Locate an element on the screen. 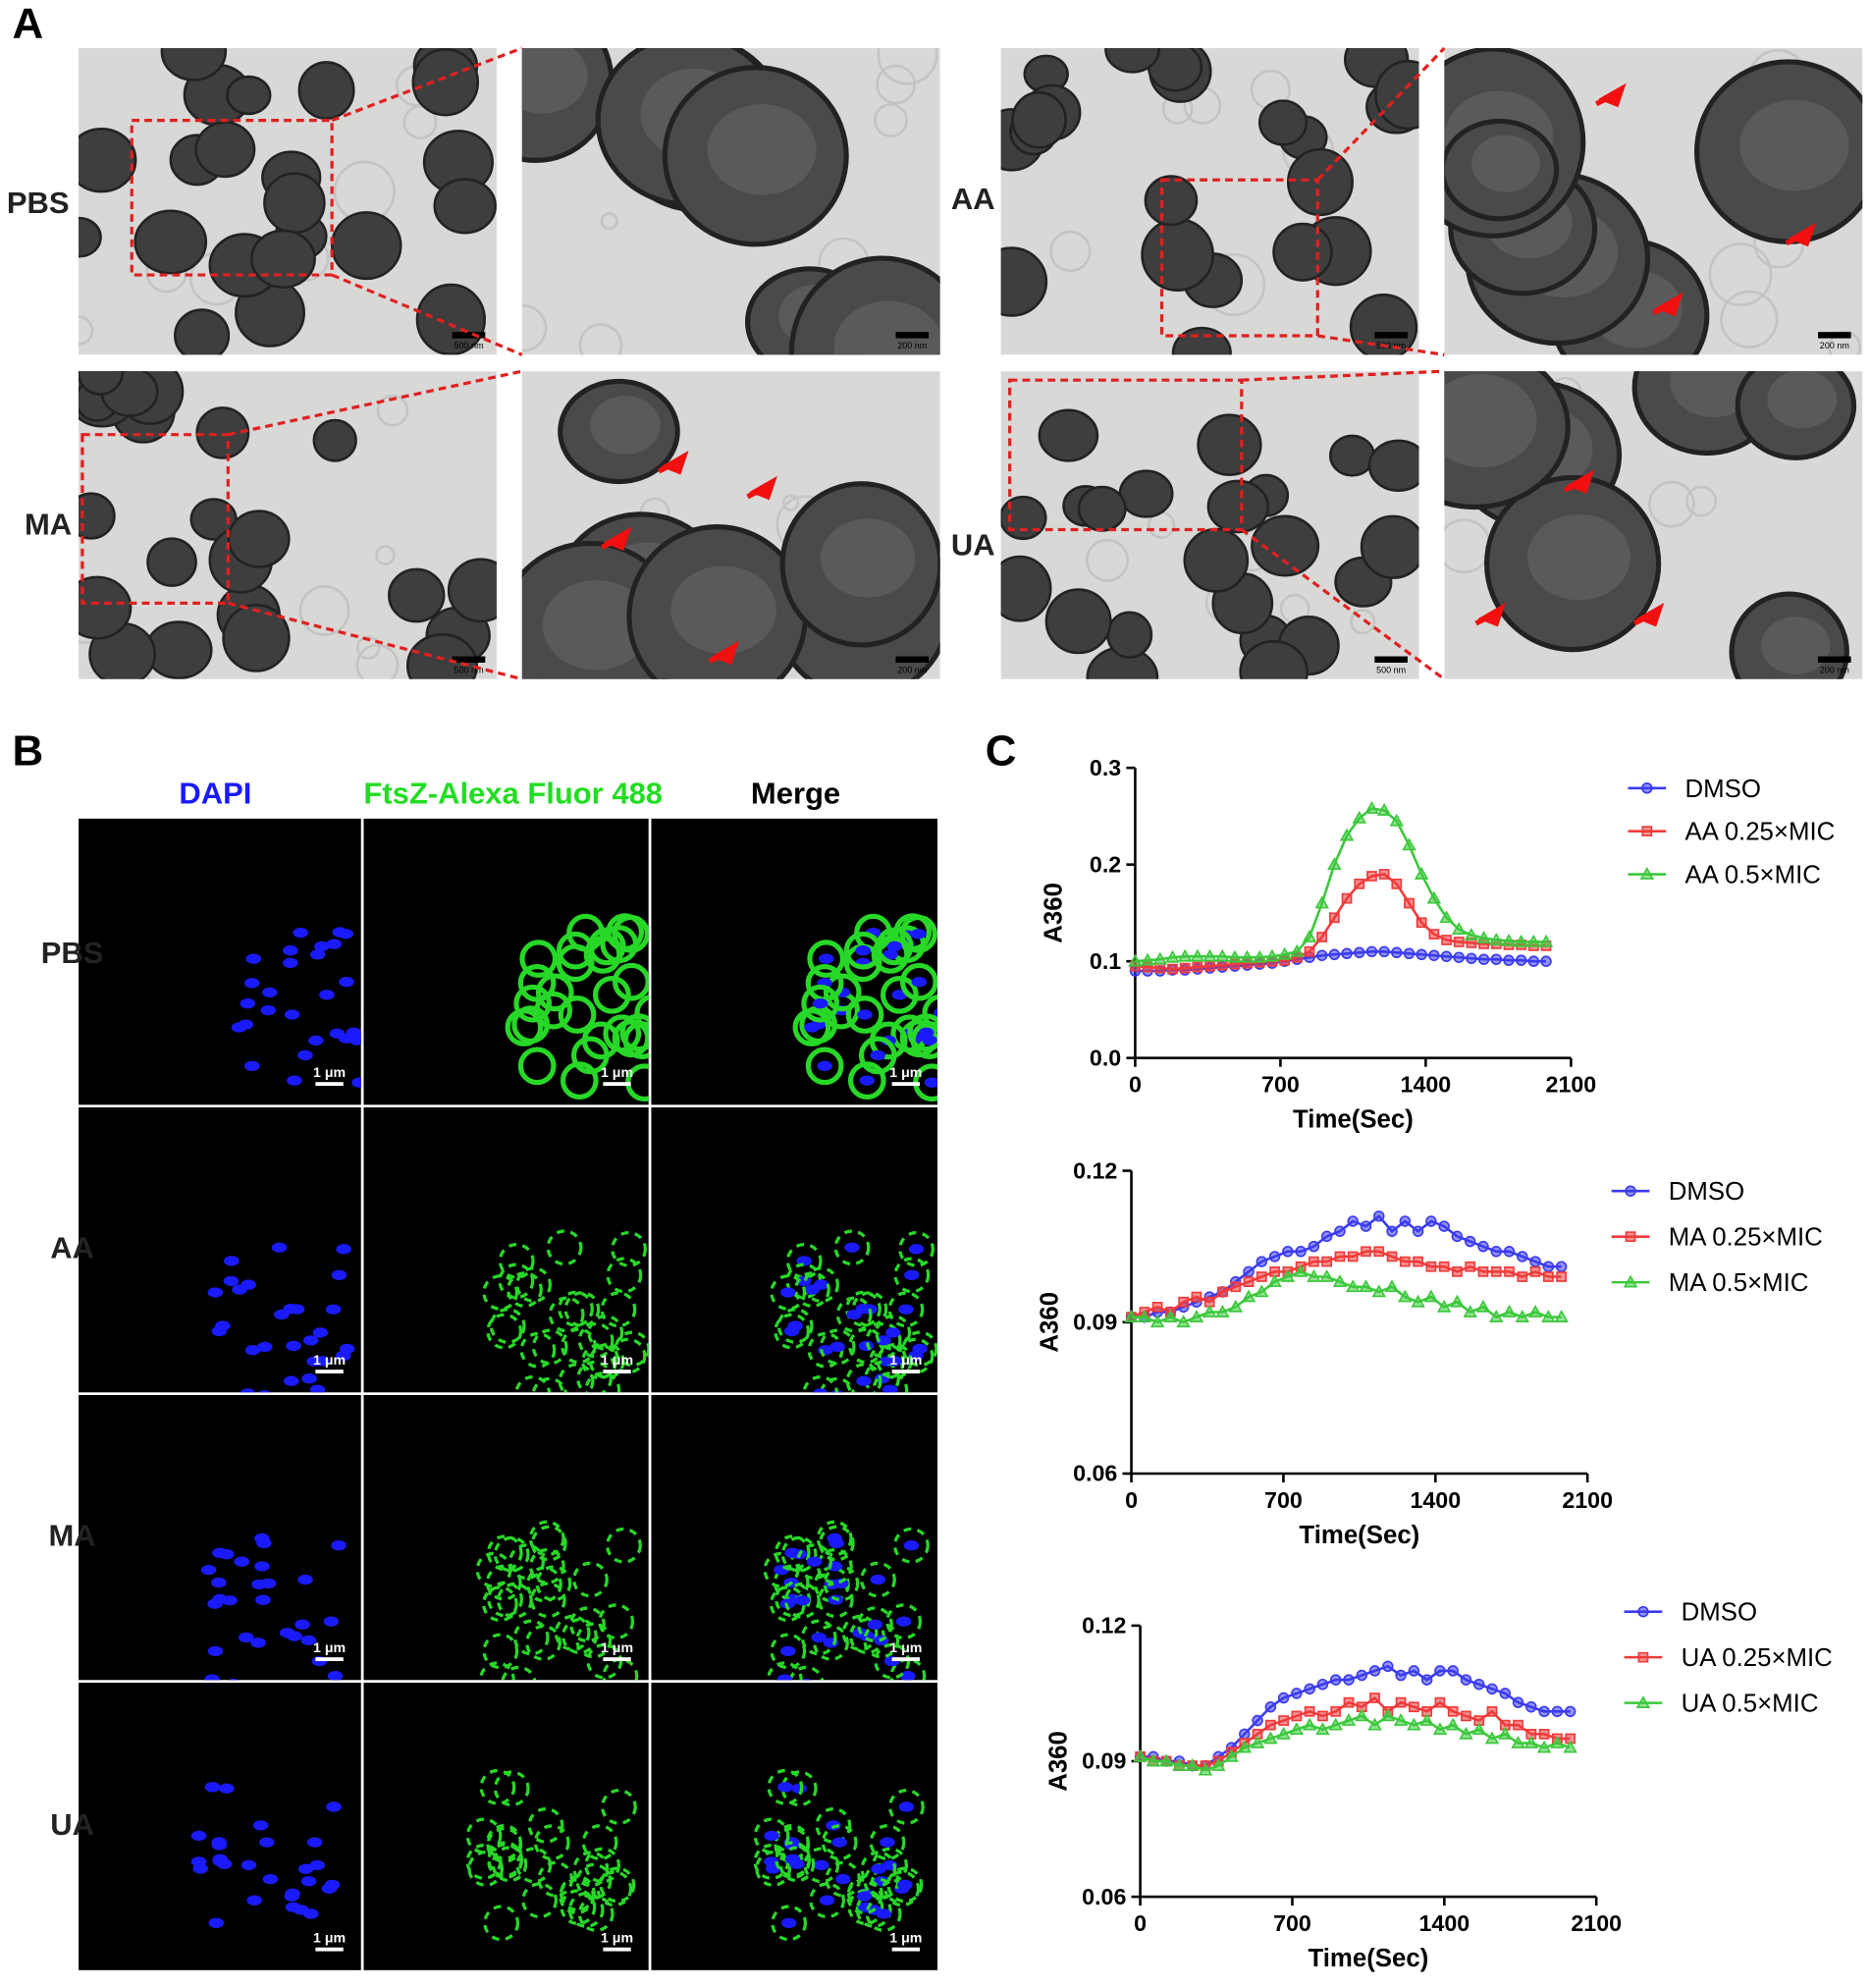  legend-label: AA 0.5×MIC is located at coordinates (1753, 875).